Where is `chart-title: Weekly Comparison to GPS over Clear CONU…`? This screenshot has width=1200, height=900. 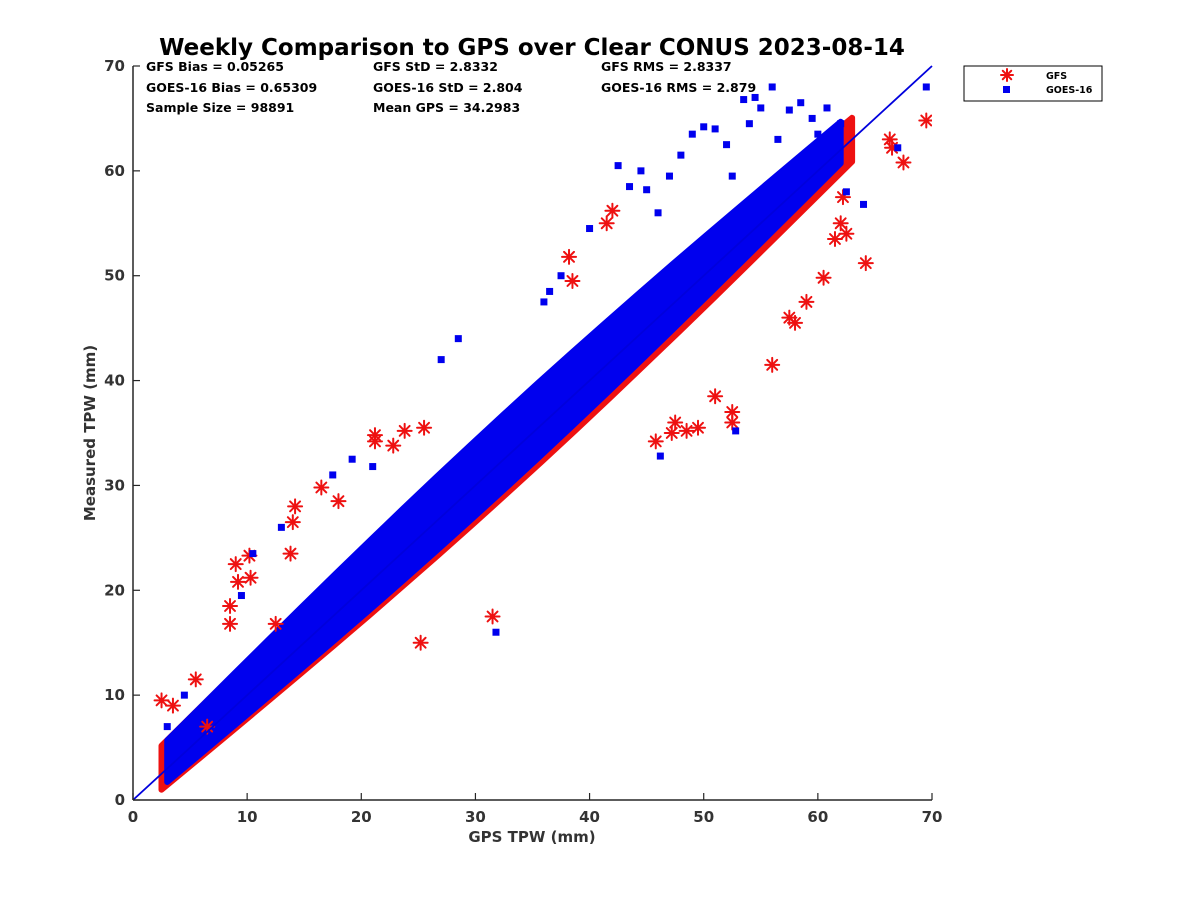
chart-title: Weekly Comparison to GPS over Clear CONU… is located at coordinates (532, 48).